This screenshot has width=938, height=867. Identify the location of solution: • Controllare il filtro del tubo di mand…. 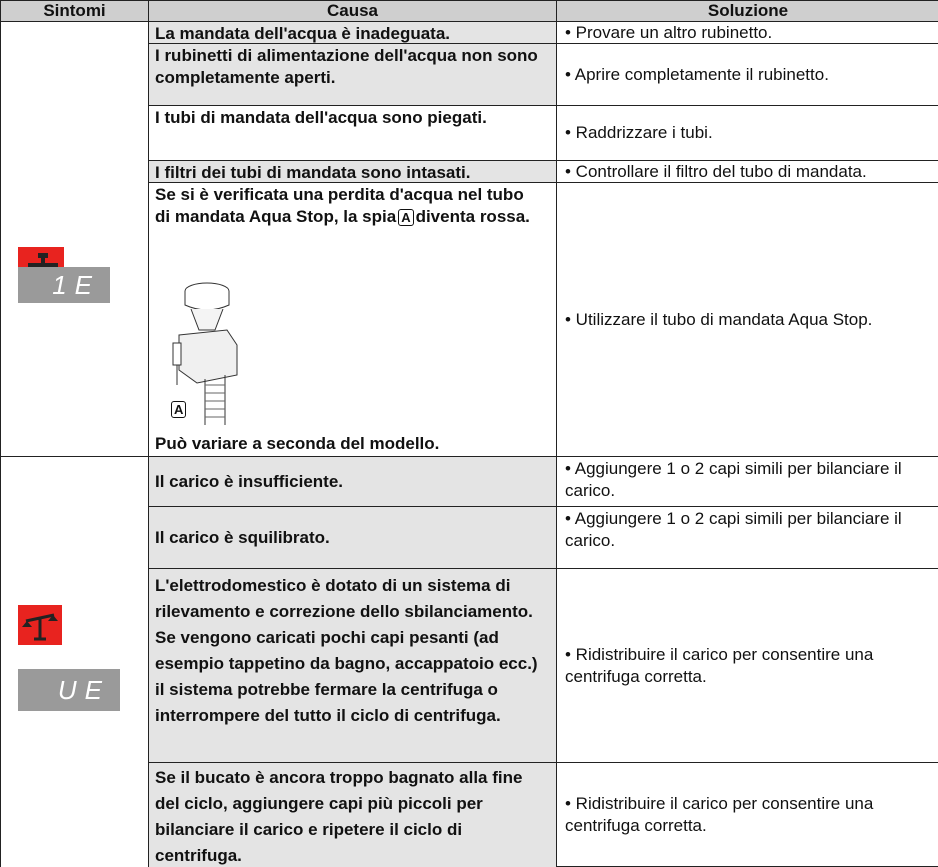
(747, 171).